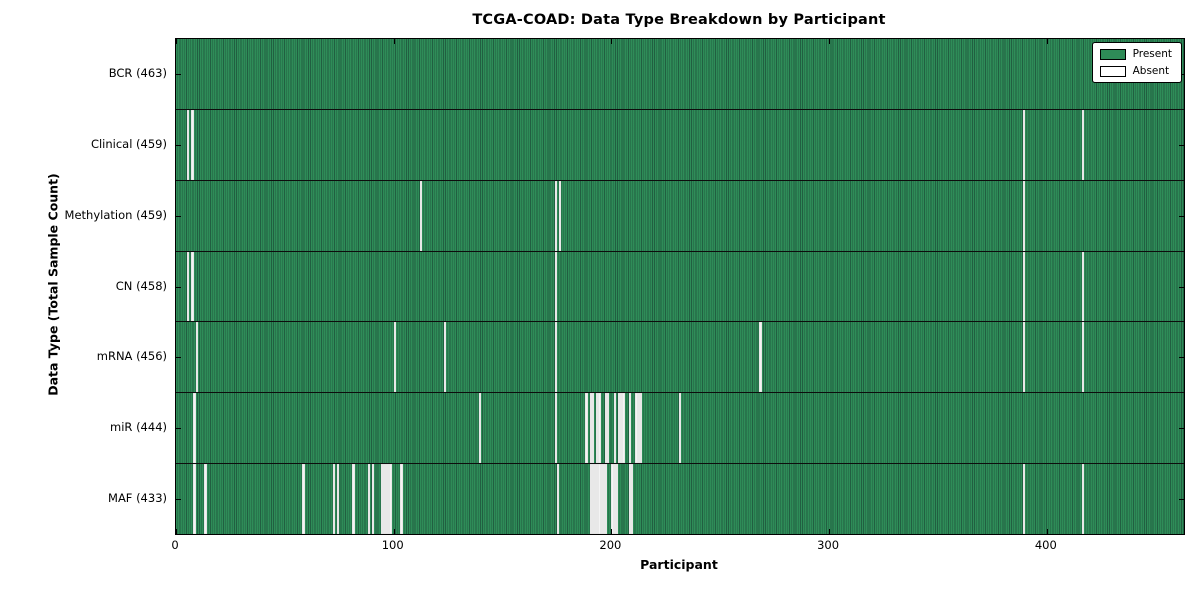 Image resolution: width=1200 pixels, height=600 pixels. What do you see at coordinates (610, 545) in the screenshot?
I see `x-tick-label: 200` at bounding box center [610, 545].